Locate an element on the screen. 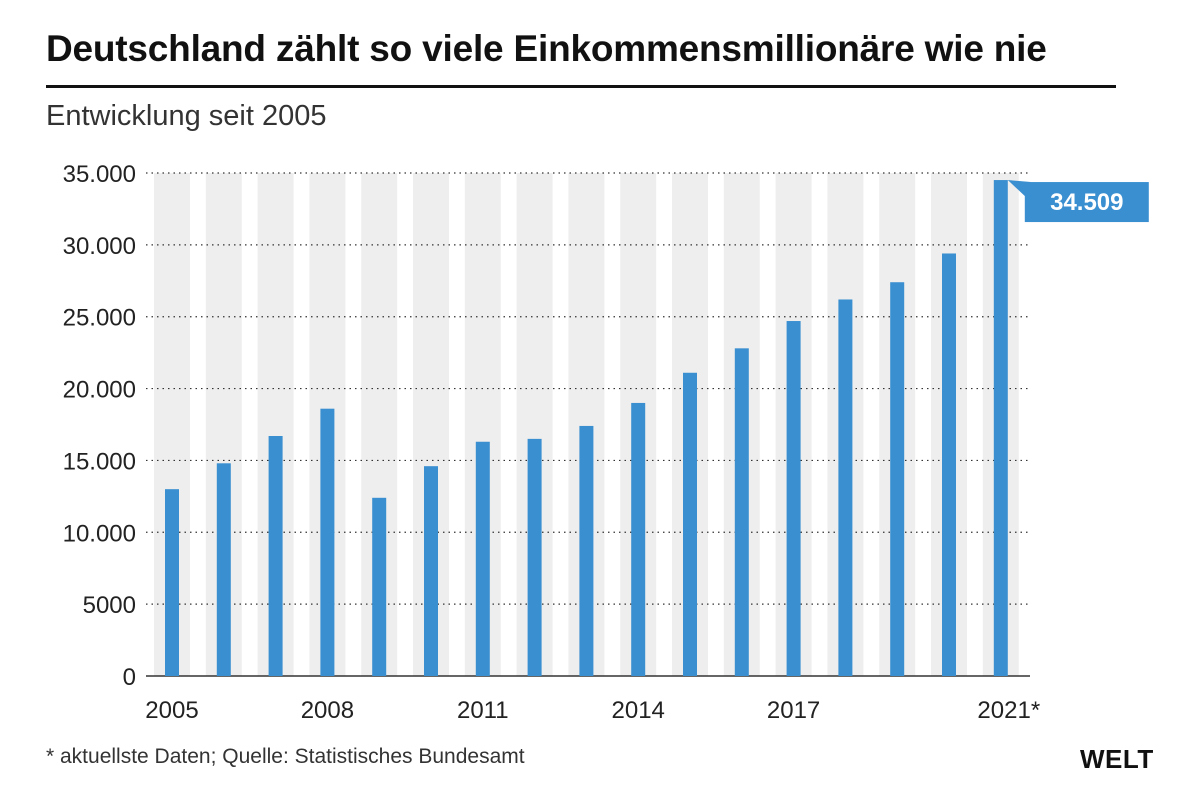 This screenshot has height=800, width=1200. welt-logo: WELT is located at coordinates (1117, 759).